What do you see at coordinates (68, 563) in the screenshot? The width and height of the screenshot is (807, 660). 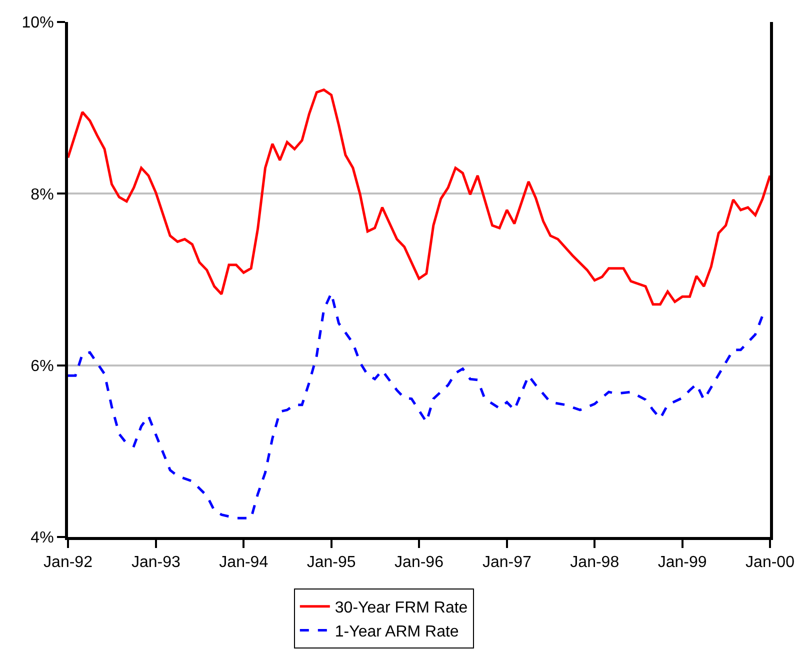 I see `x-tick-label: Jan-92` at bounding box center [68, 563].